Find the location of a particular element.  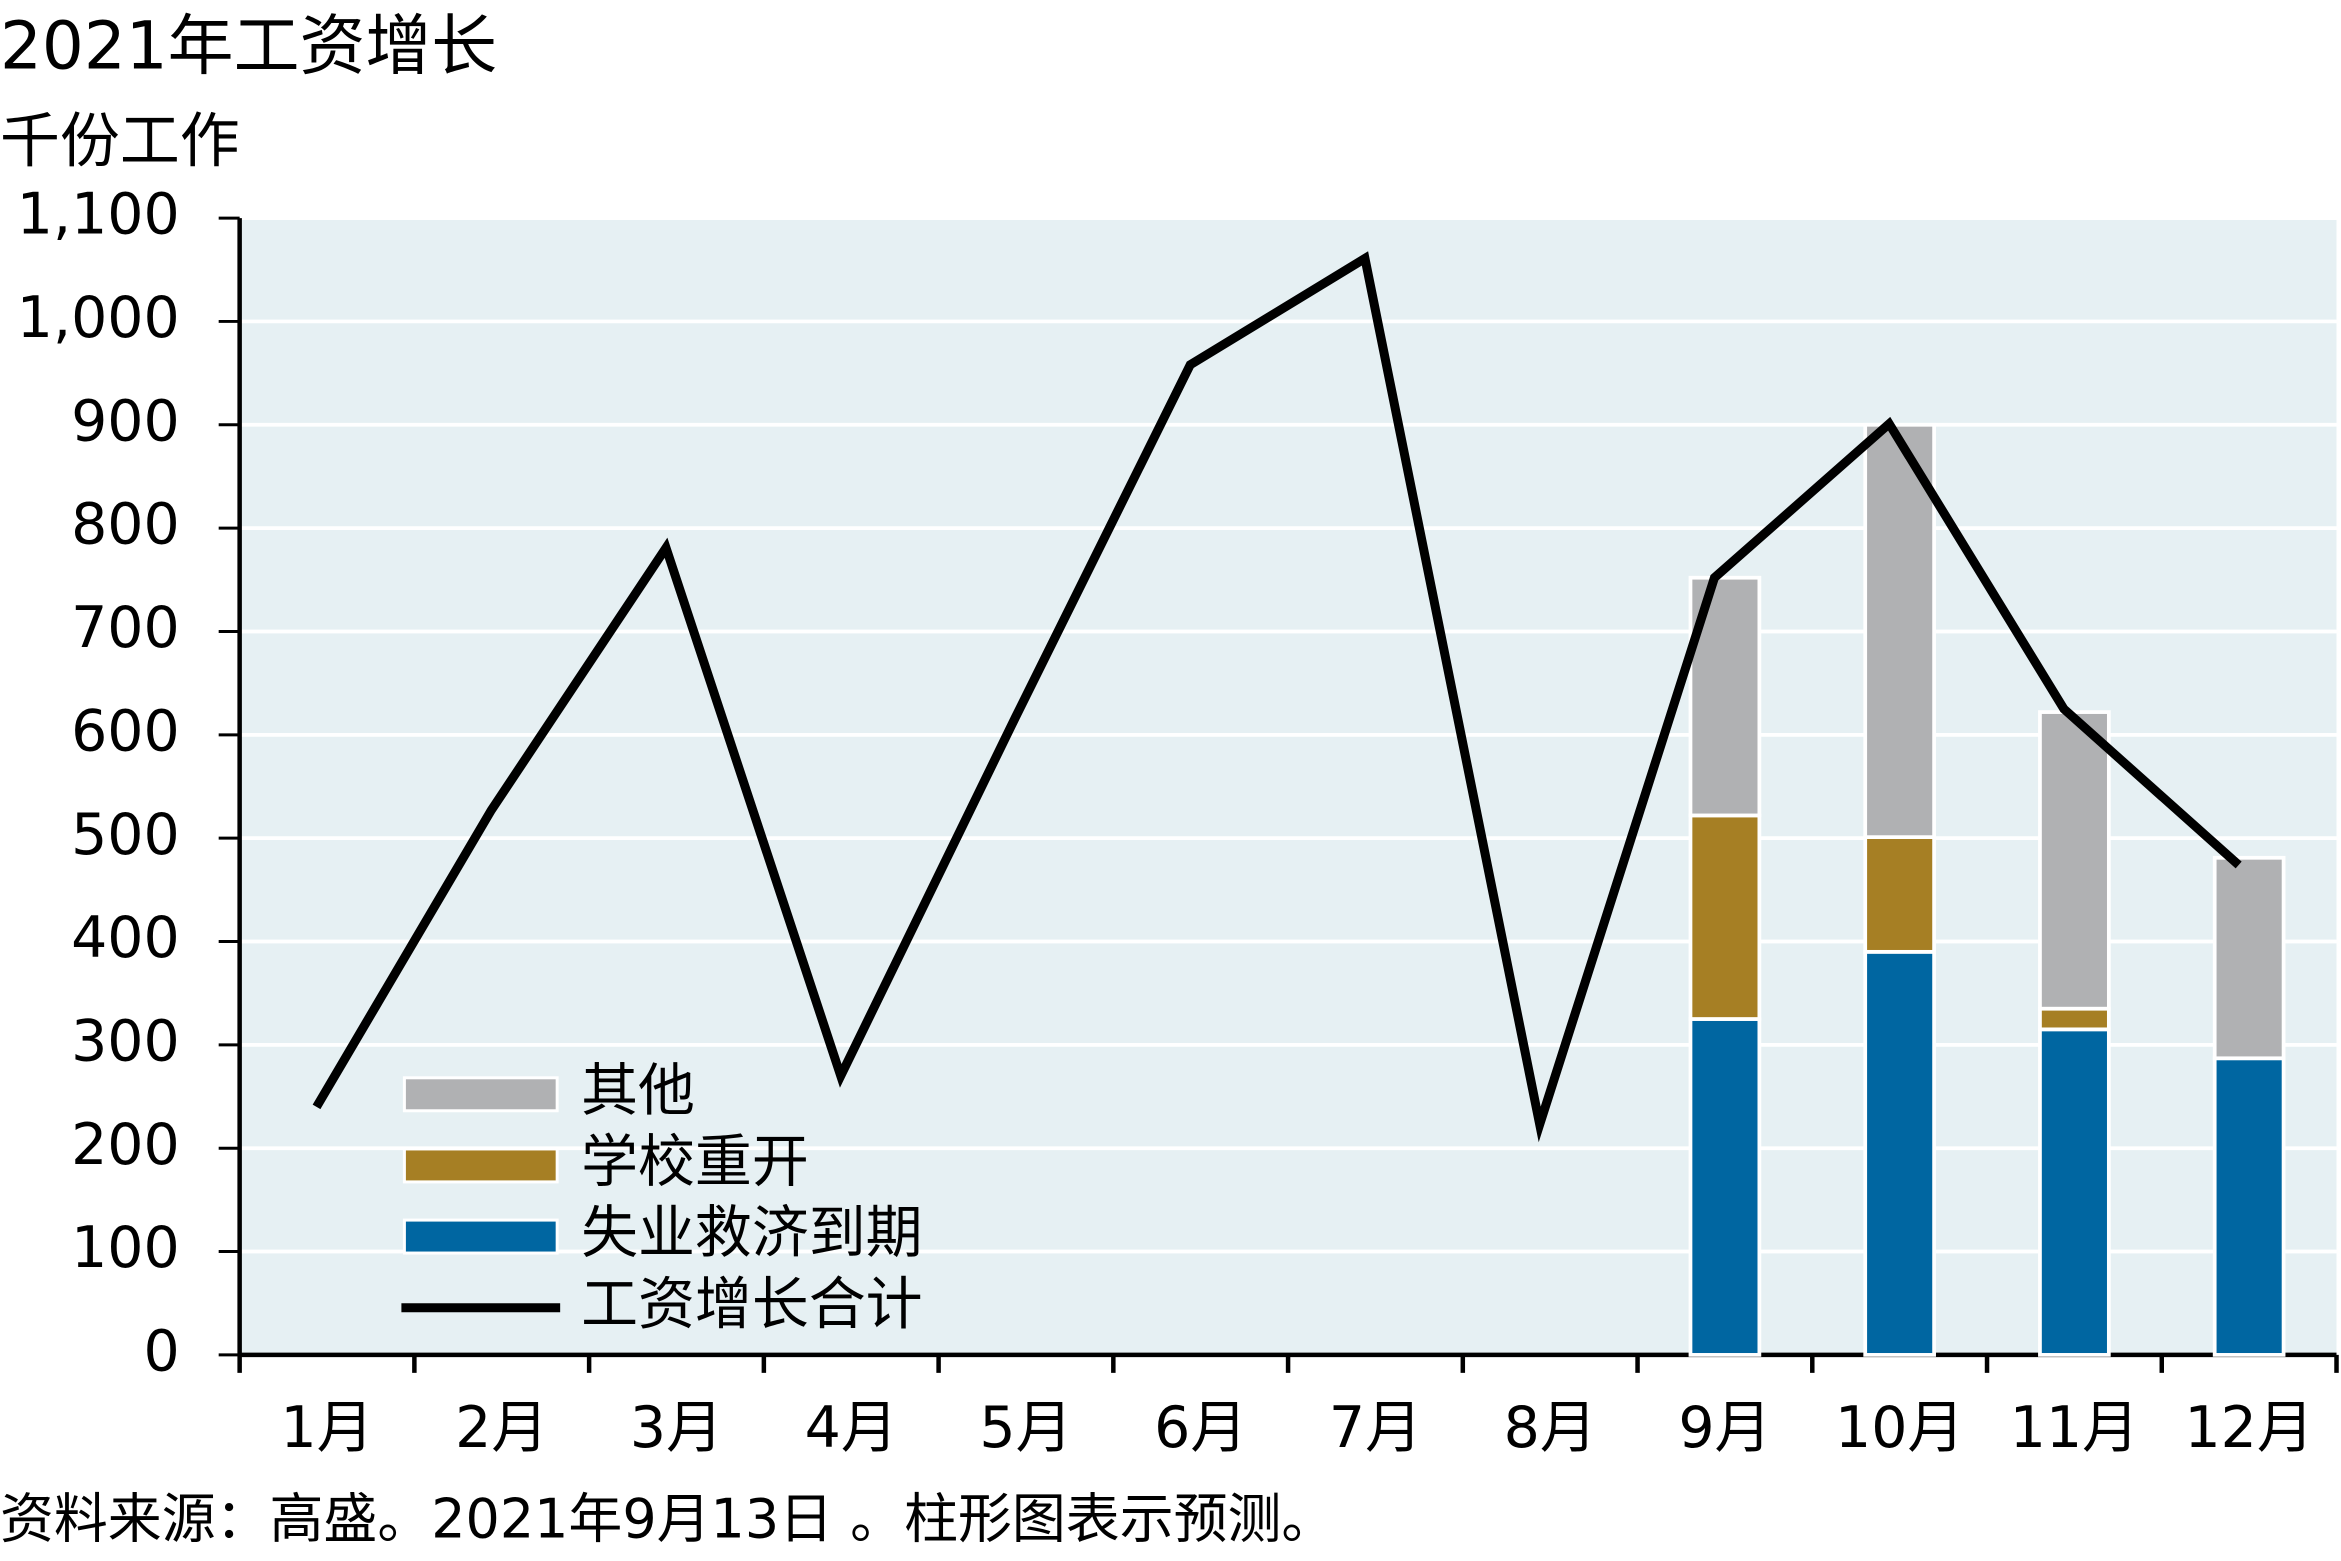

x-tick-label: 4月 is located at coordinates (851, 1428).